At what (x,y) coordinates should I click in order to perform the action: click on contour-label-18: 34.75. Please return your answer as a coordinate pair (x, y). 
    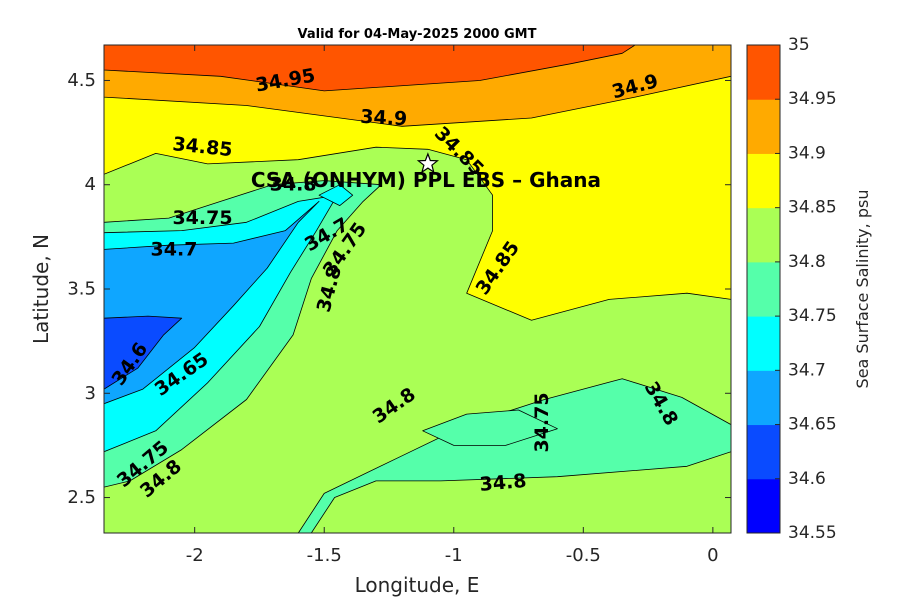
    Looking at the image, I should click on (542, 422).